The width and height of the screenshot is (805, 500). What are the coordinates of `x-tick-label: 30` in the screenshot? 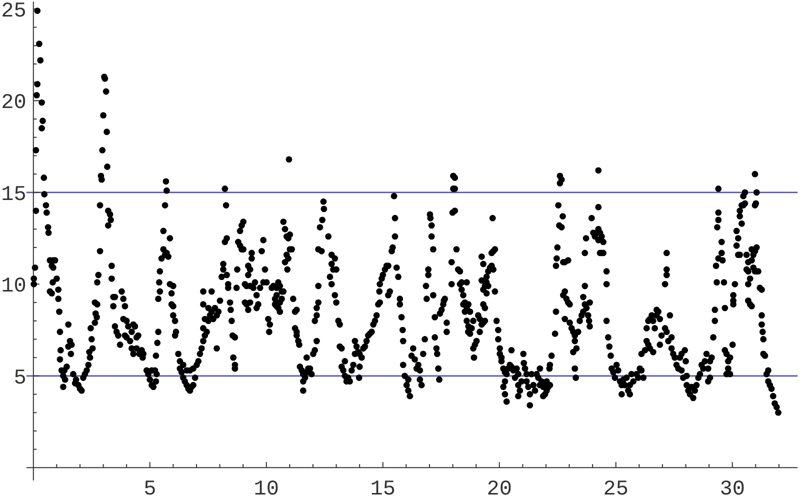 It's located at (732, 489).